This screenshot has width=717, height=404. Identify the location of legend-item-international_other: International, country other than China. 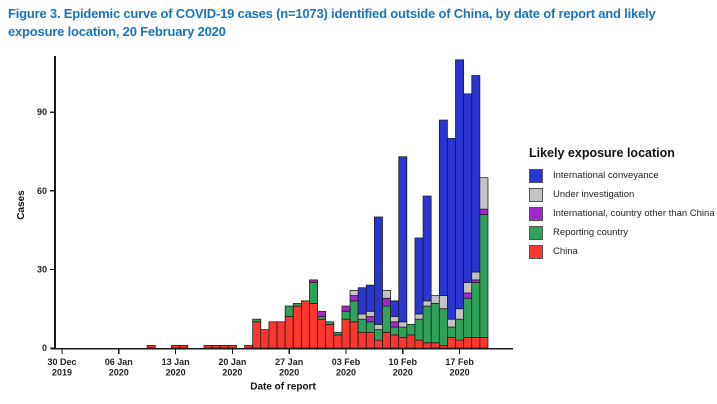
(622, 213).